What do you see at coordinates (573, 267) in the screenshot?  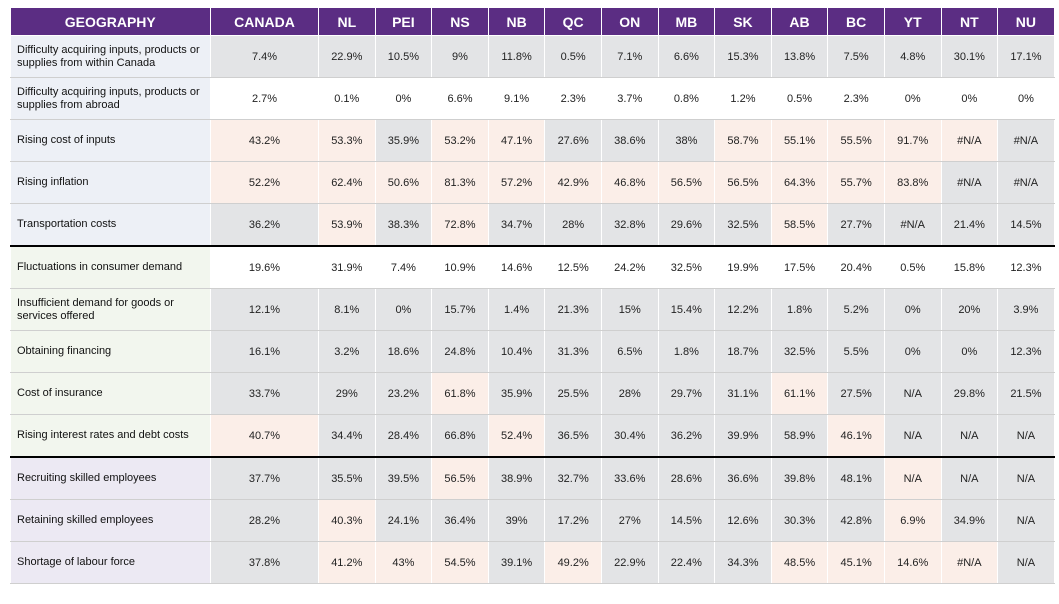 I see `table-cell: 12.5%` at bounding box center [573, 267].